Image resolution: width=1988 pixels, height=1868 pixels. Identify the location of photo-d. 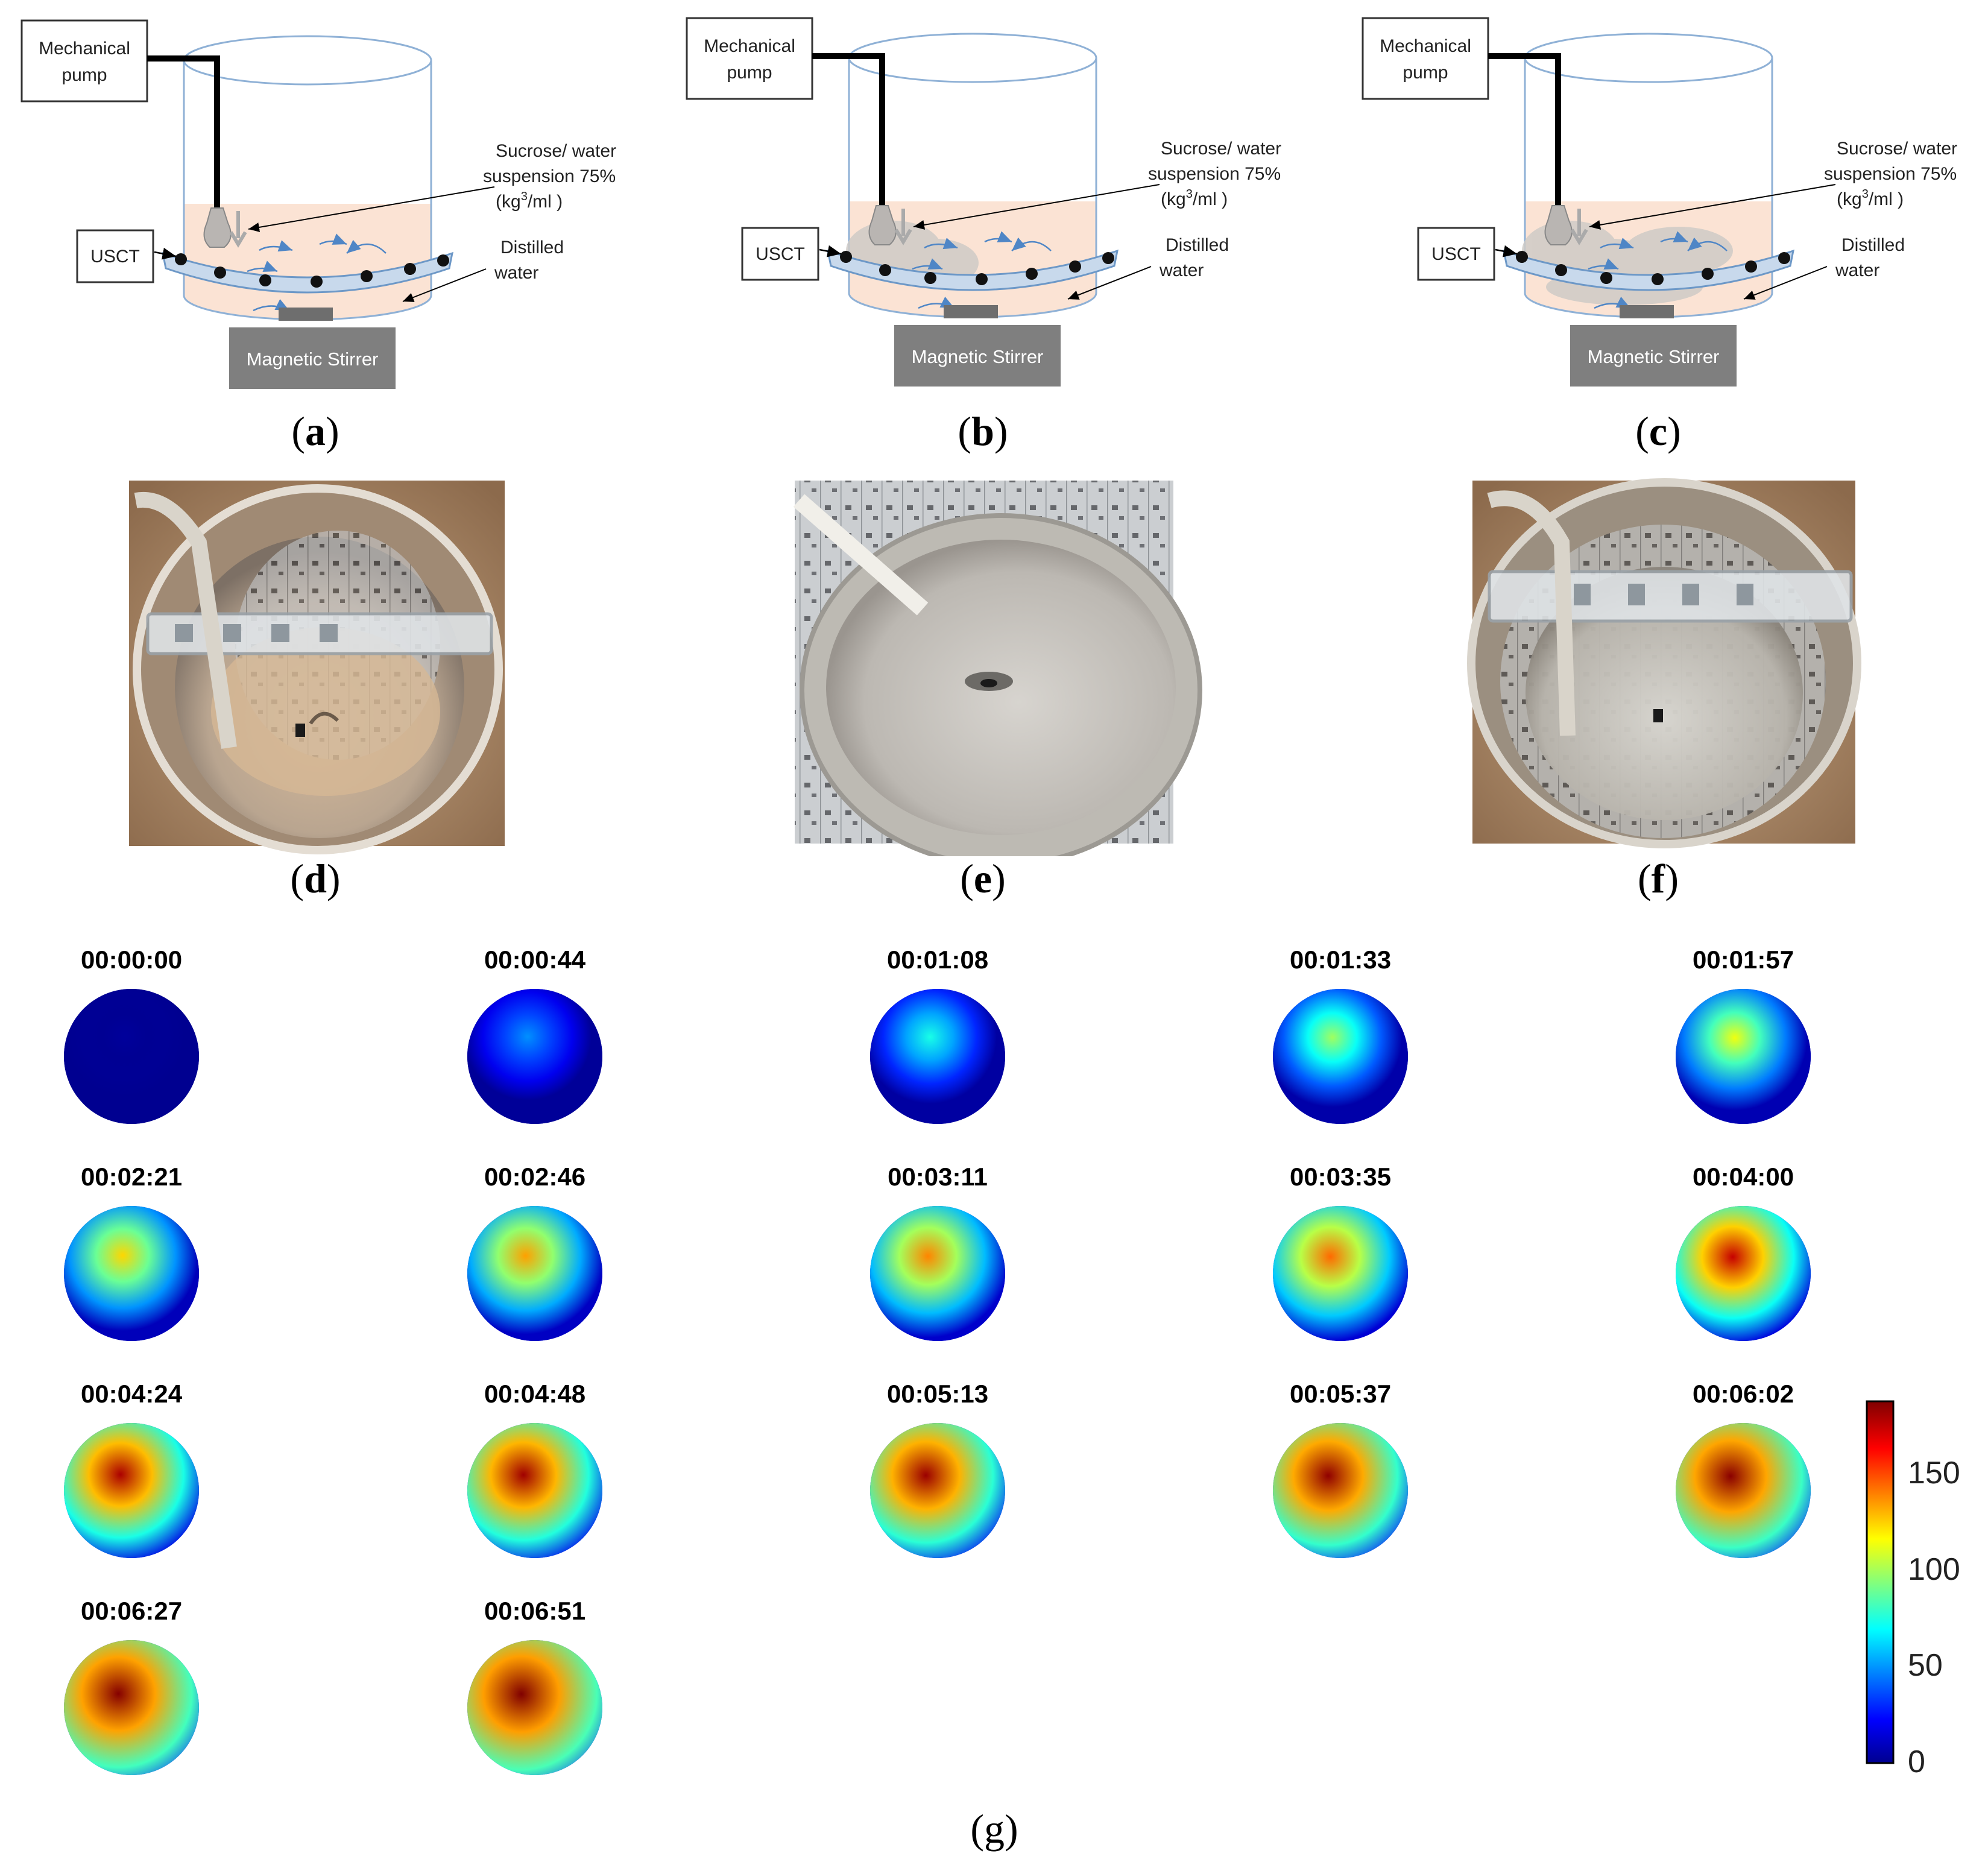
(317, 668).